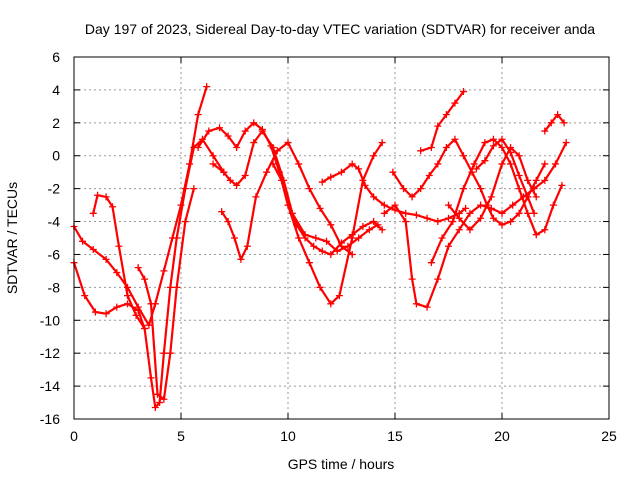 This screenshot has height=480, width=640. Describe the element at coordinates (502, 436) in the screenshot. I see `x-tick-label: 20` at that location.